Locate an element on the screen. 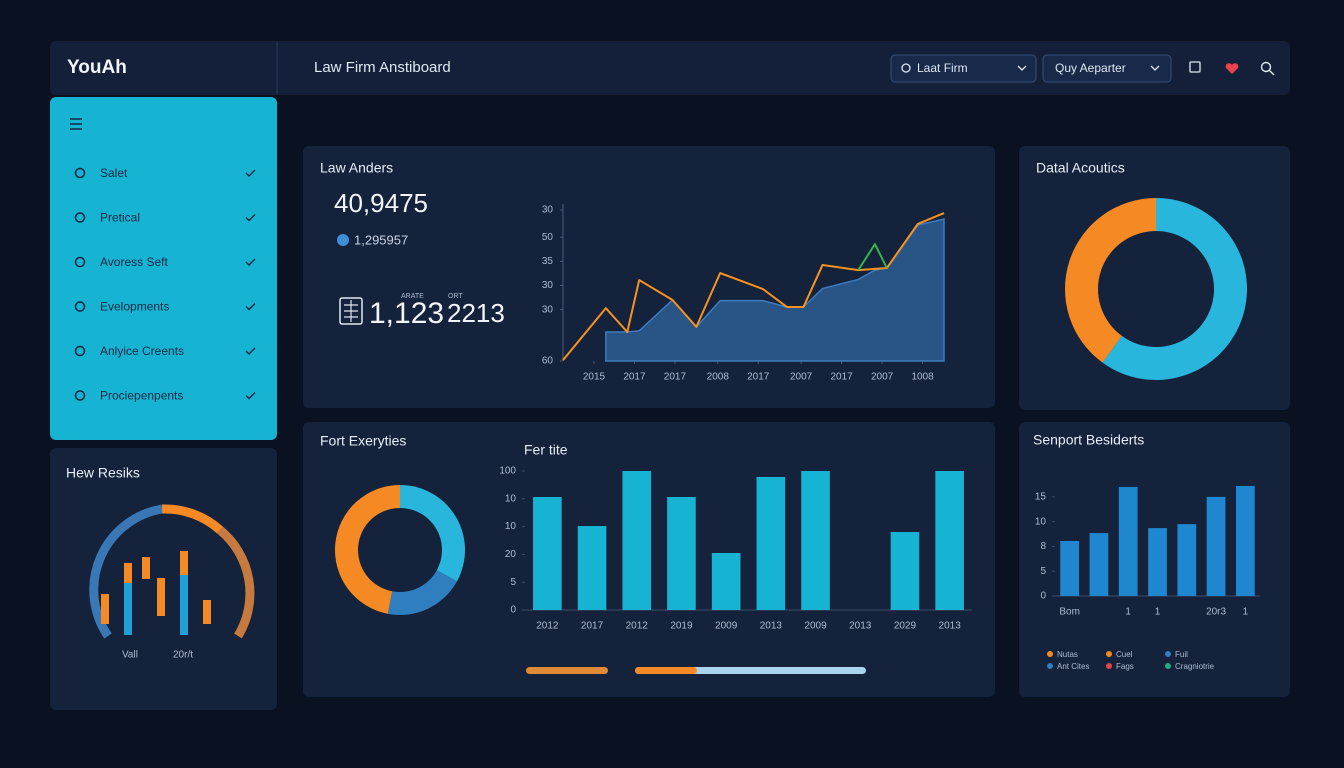 The width and height of the screenshot is (1344, 768). menu-item: Salet is located at coordinates (114, 173).